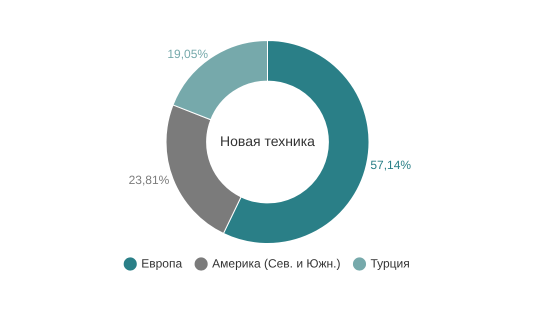 Image resolution: width=535 pixels, height=316 pixels. What do you see at coordinates (149, 179) in the screenshot?
I see `data-label: 23,81%` at bounding box center [149, 179].